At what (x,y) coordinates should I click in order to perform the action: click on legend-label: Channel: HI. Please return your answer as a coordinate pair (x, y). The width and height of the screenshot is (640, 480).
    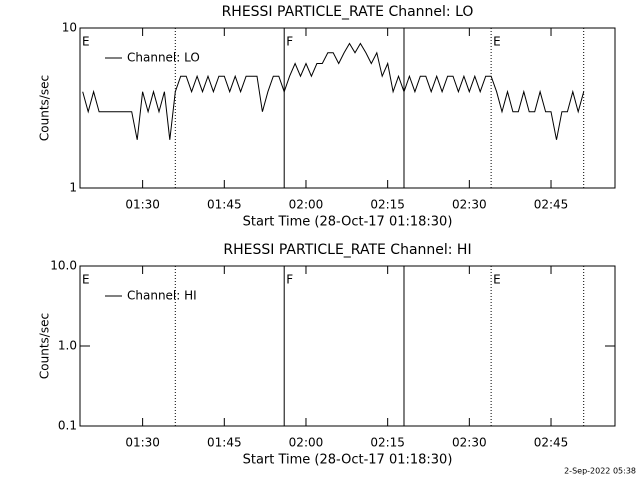
    Looking at the image, I should click on (162, 296).